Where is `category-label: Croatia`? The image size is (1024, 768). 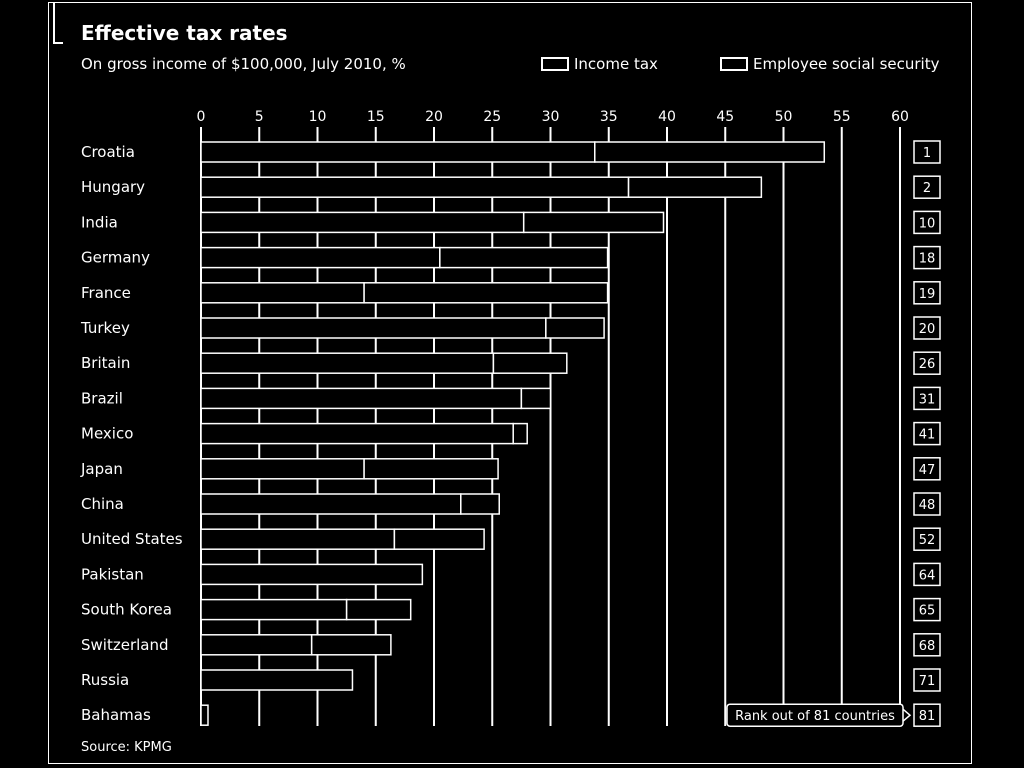 category-label: Croatia is located at coordinates (108, 152).